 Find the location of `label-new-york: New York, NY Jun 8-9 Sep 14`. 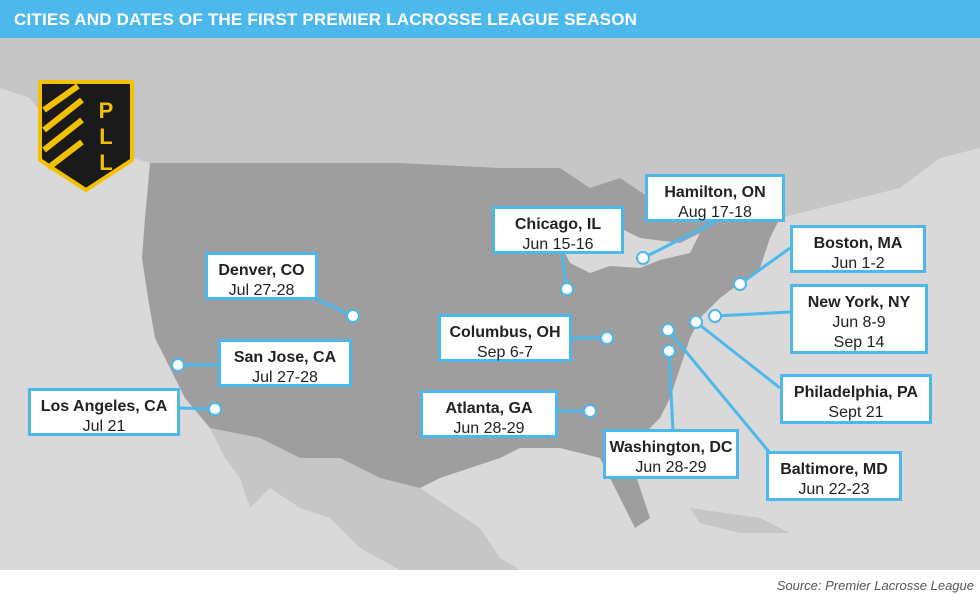

label-new-york: New York, NY Jun 8-9 Sep 14 is located at coordinates (859, 319).